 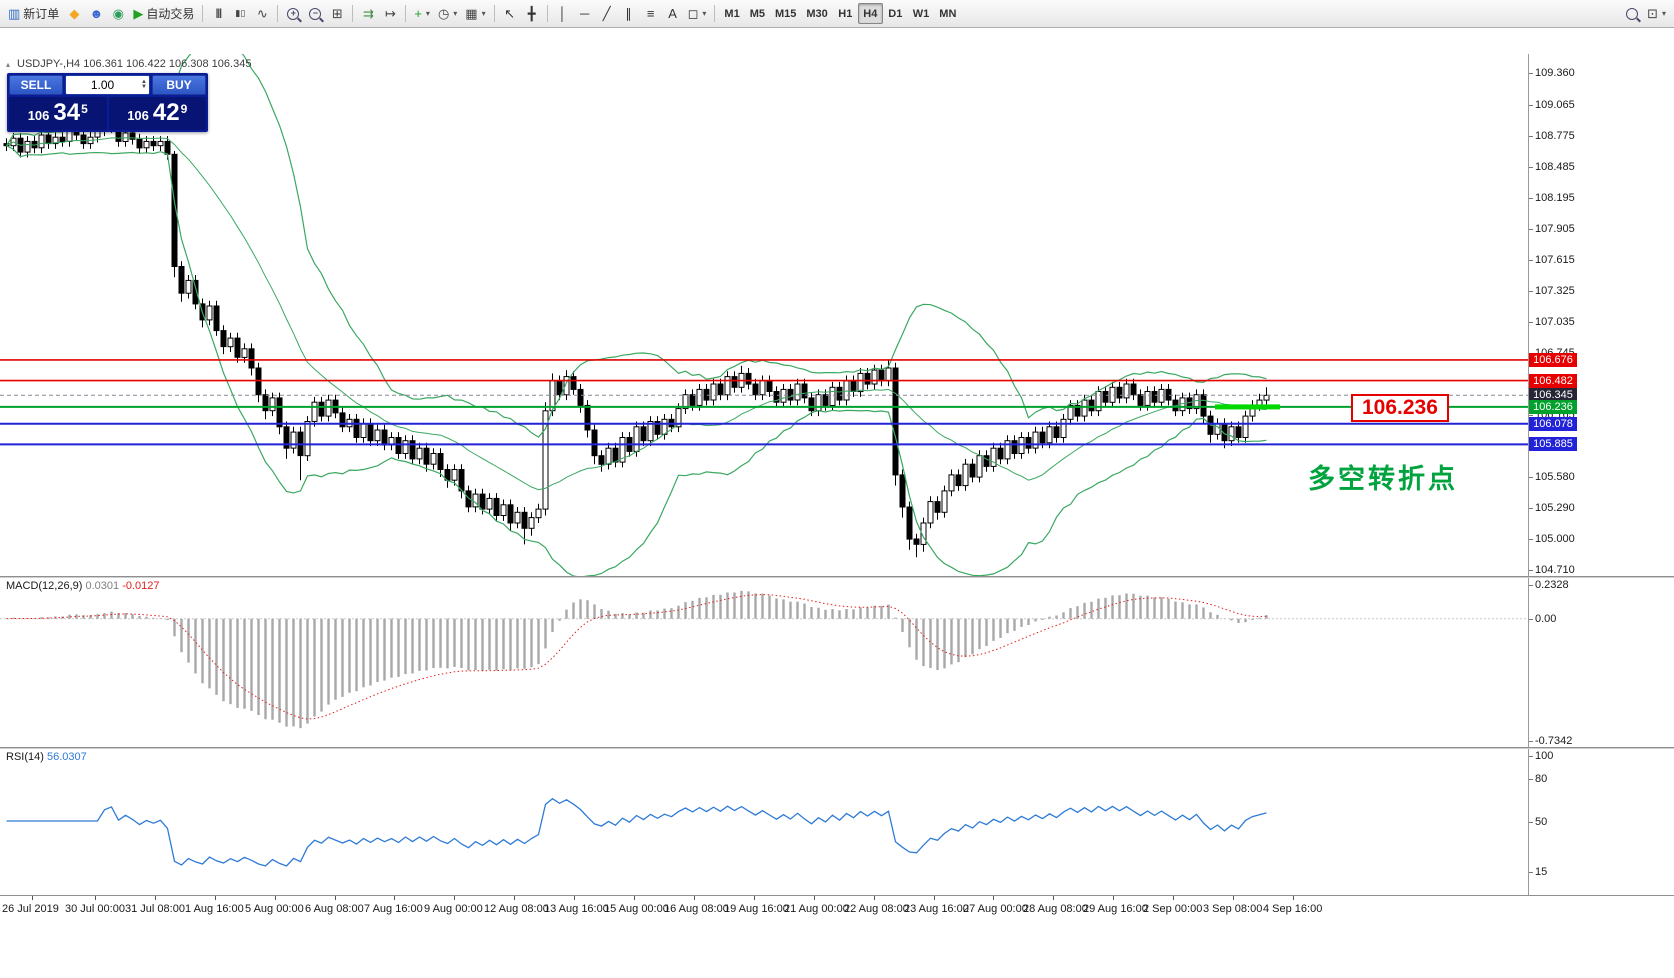 I want to click on time-axis-label: 6 Aug 08:00, so click(x=334, y=909).